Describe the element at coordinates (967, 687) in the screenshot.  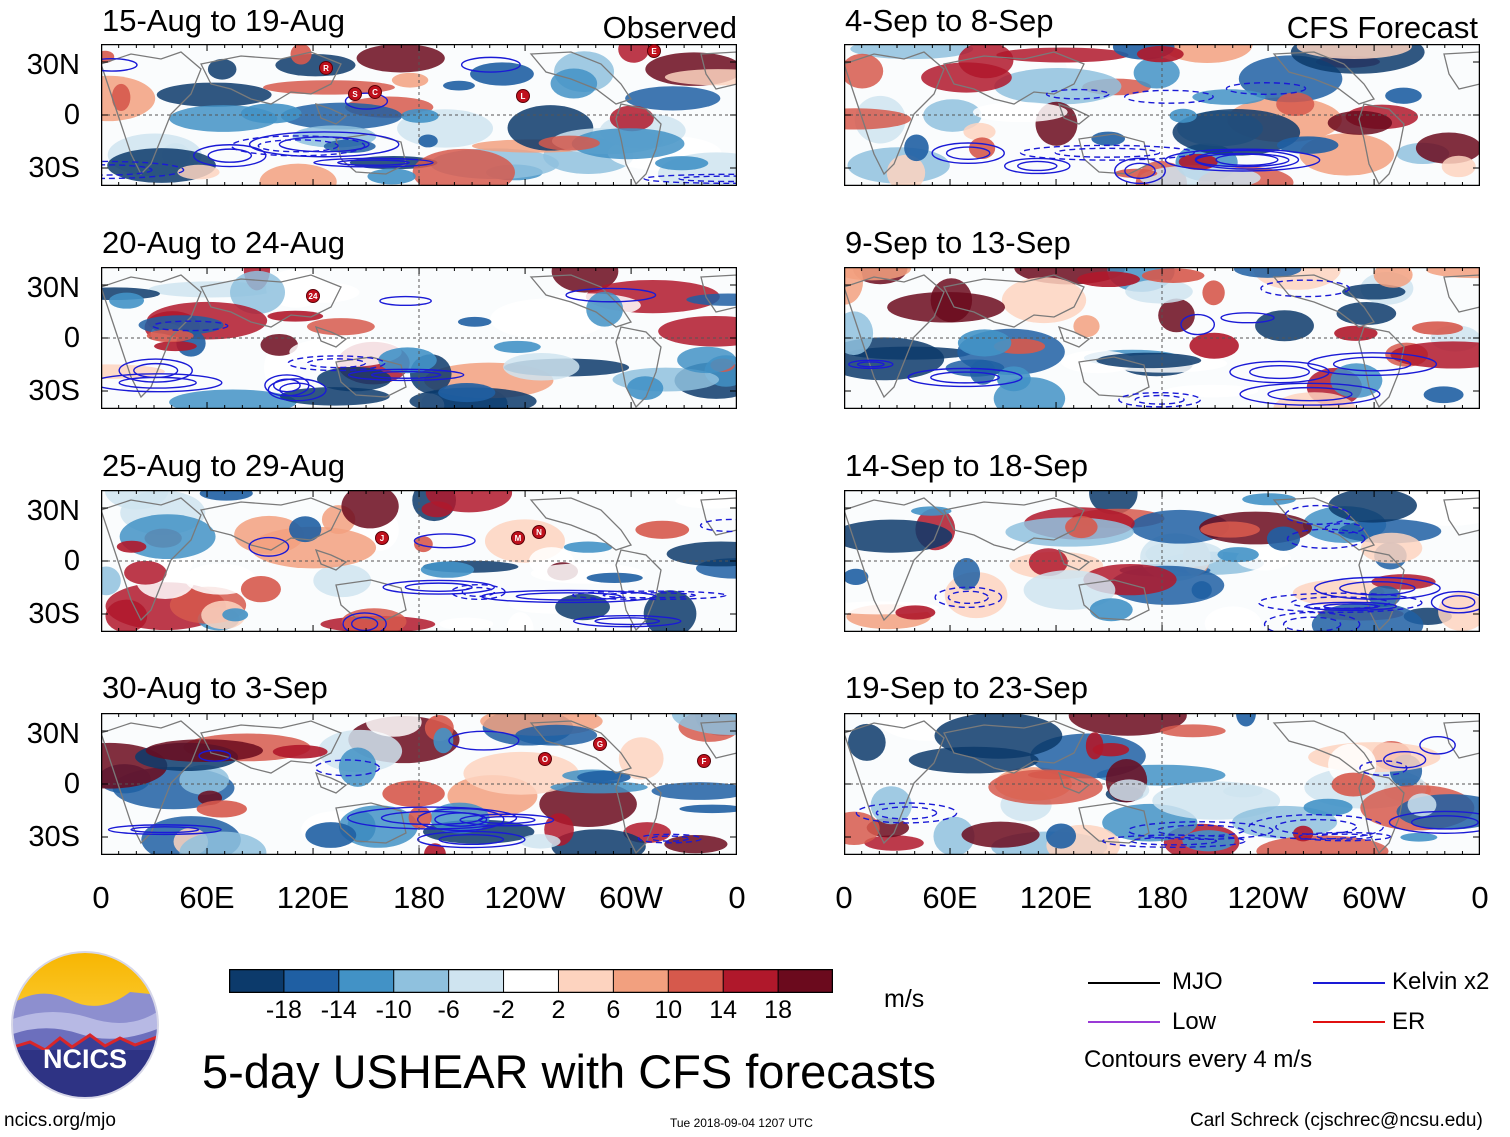
I see `panel-title-right-4: 19-Sep to 23-Sep` at that location.